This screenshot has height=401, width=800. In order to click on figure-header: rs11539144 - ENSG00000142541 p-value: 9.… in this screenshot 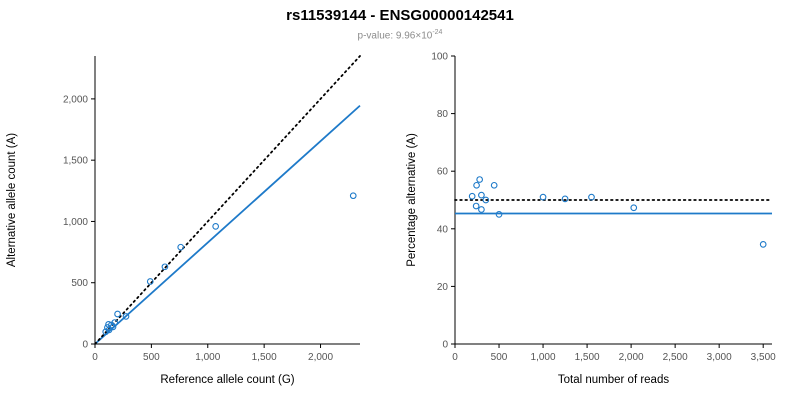, I will do `click(400, 23)`.